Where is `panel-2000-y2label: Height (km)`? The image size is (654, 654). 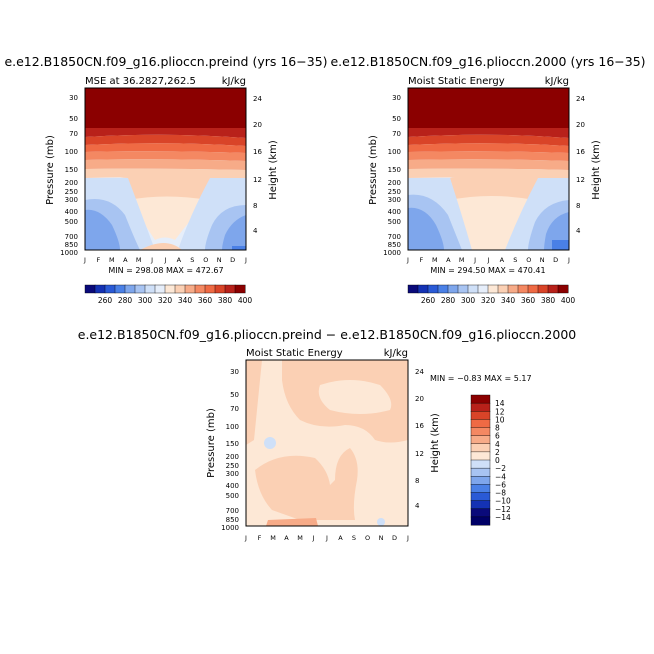 panel-2000-y2label: Height (km) is located at coordinates (596, 170).